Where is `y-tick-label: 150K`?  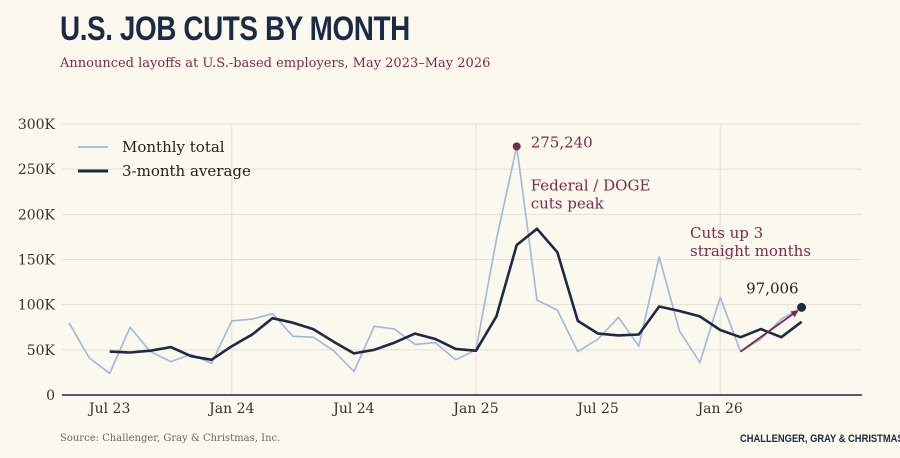
y-tick-label: 150K is located at coordinates (37, 261).